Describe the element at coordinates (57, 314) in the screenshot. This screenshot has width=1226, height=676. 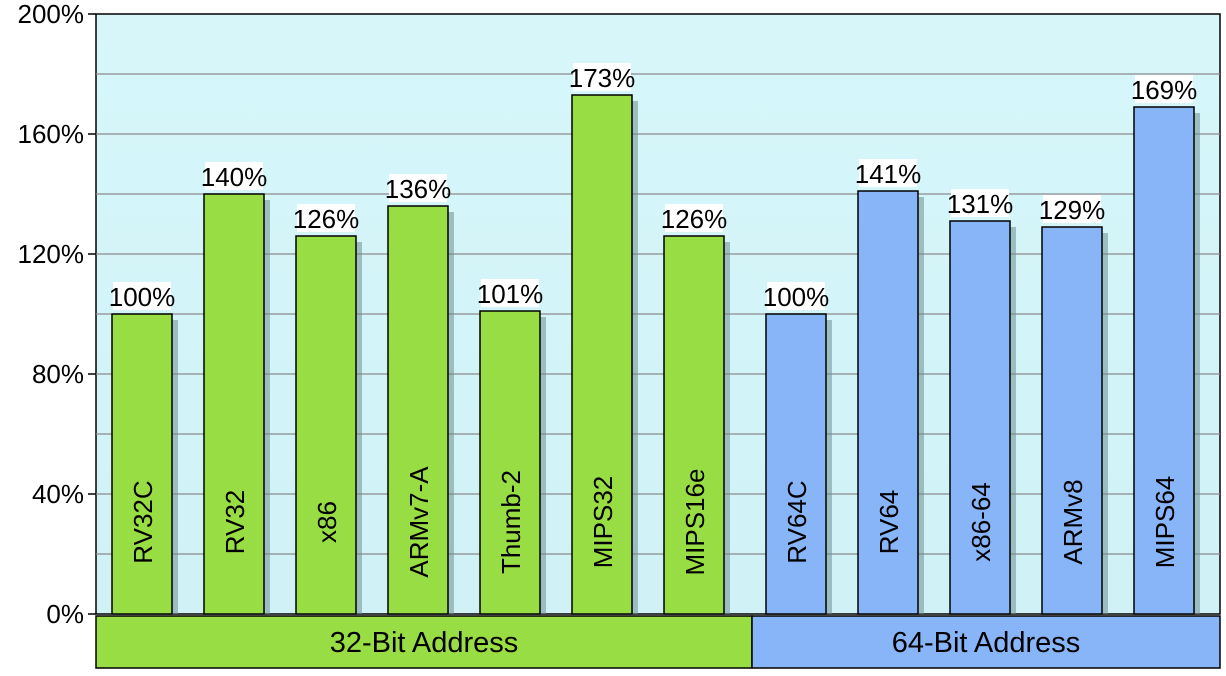
I see `y-axis: 0% 40% 80% 120% 160% 200%` at that location.